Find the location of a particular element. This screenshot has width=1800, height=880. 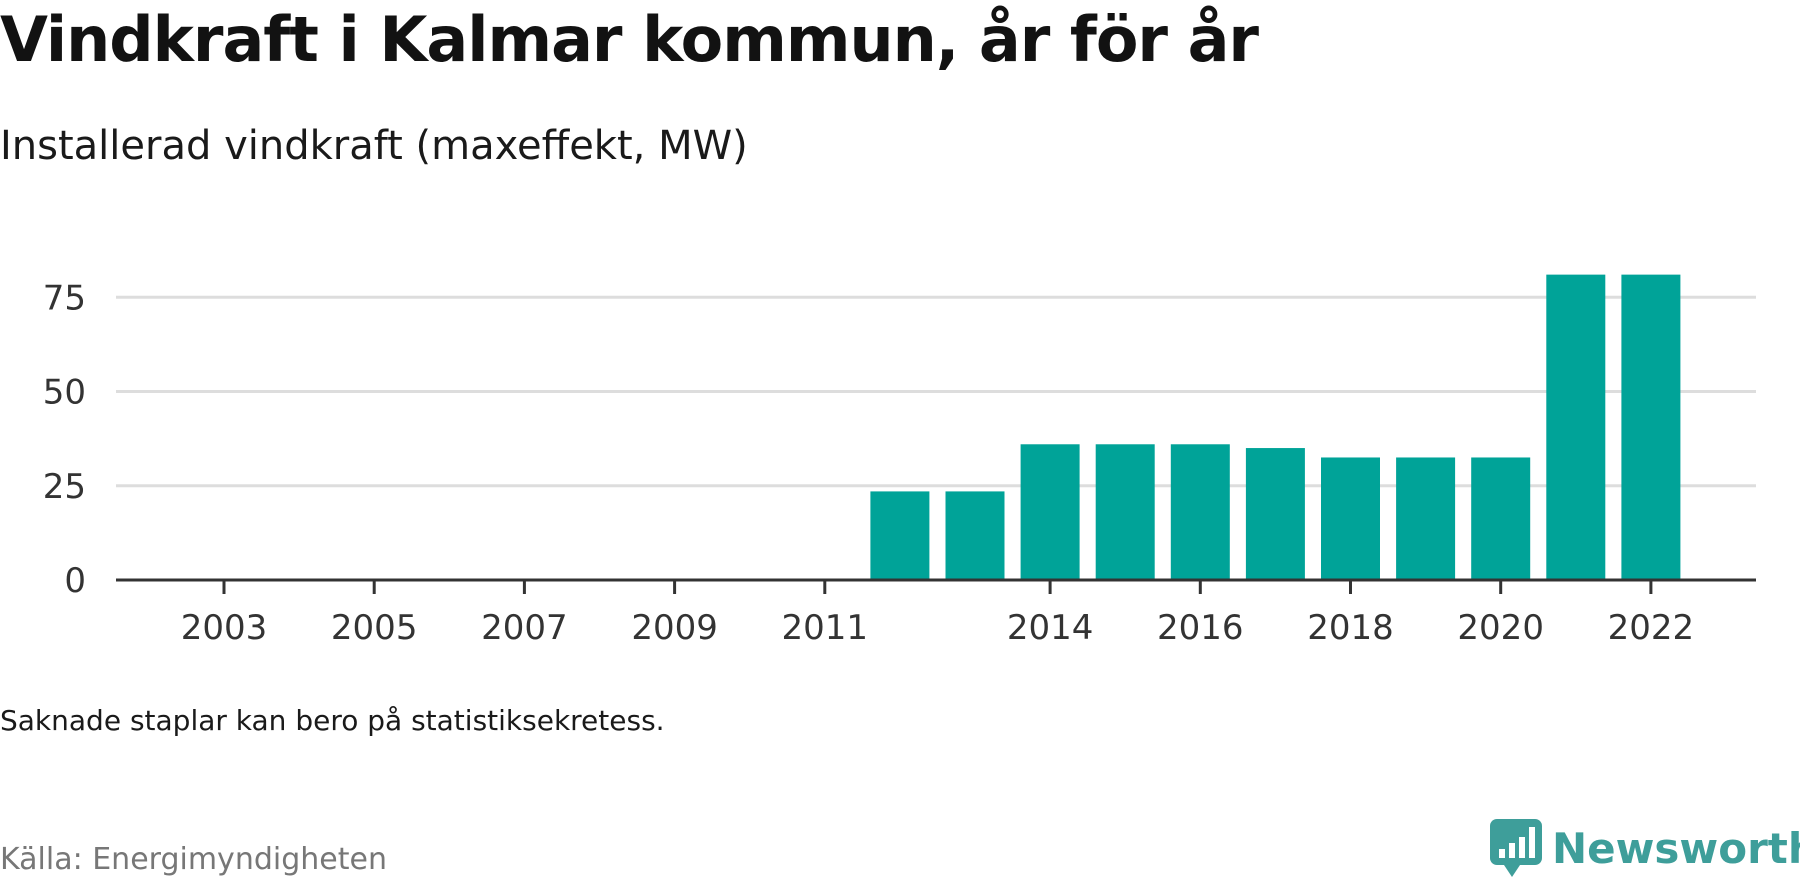

bar-2020 is located at coordinates (1501, 518).